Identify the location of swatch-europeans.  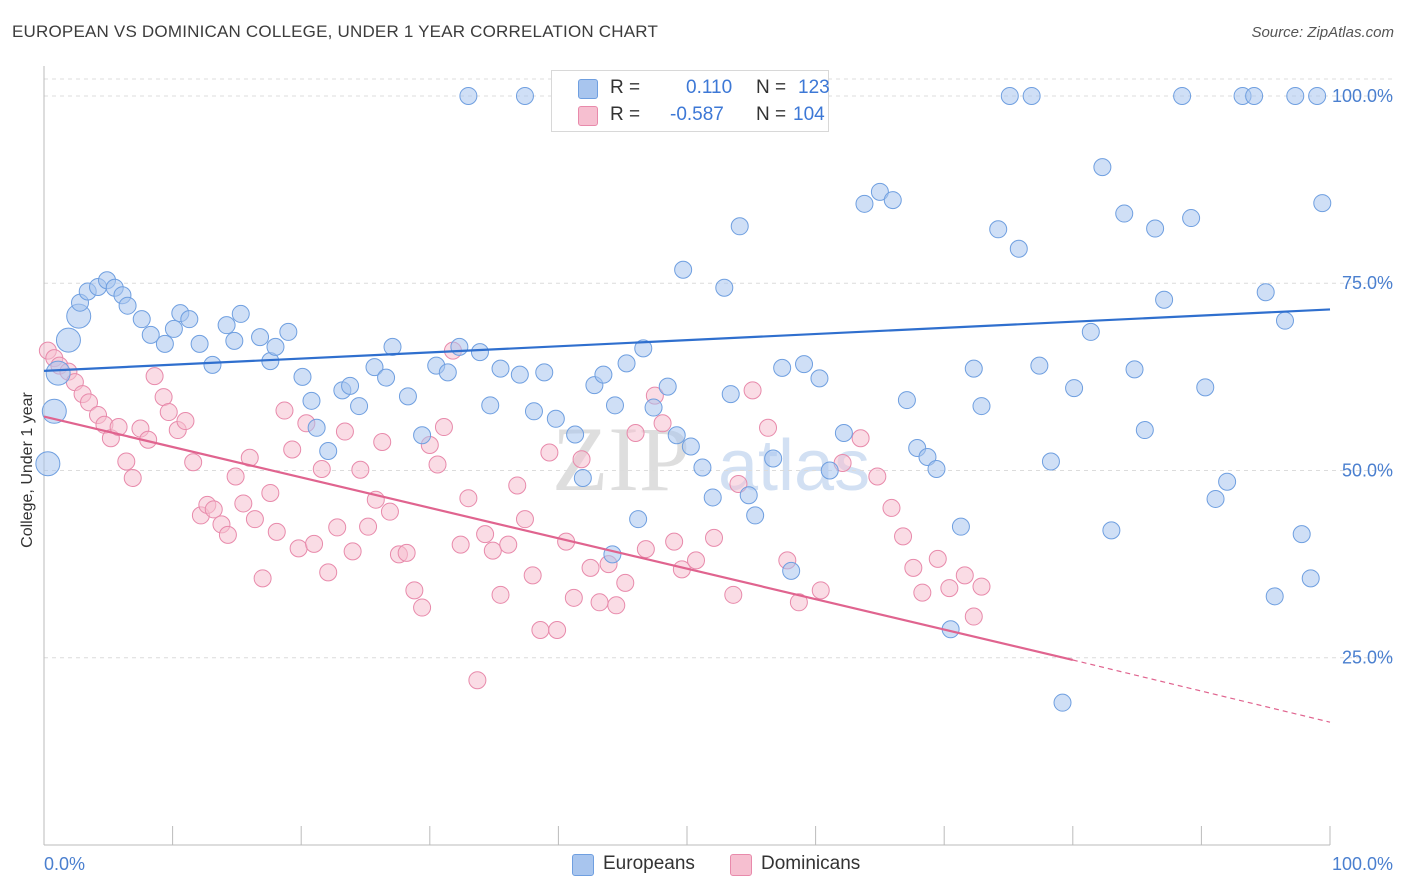
(583, 865).